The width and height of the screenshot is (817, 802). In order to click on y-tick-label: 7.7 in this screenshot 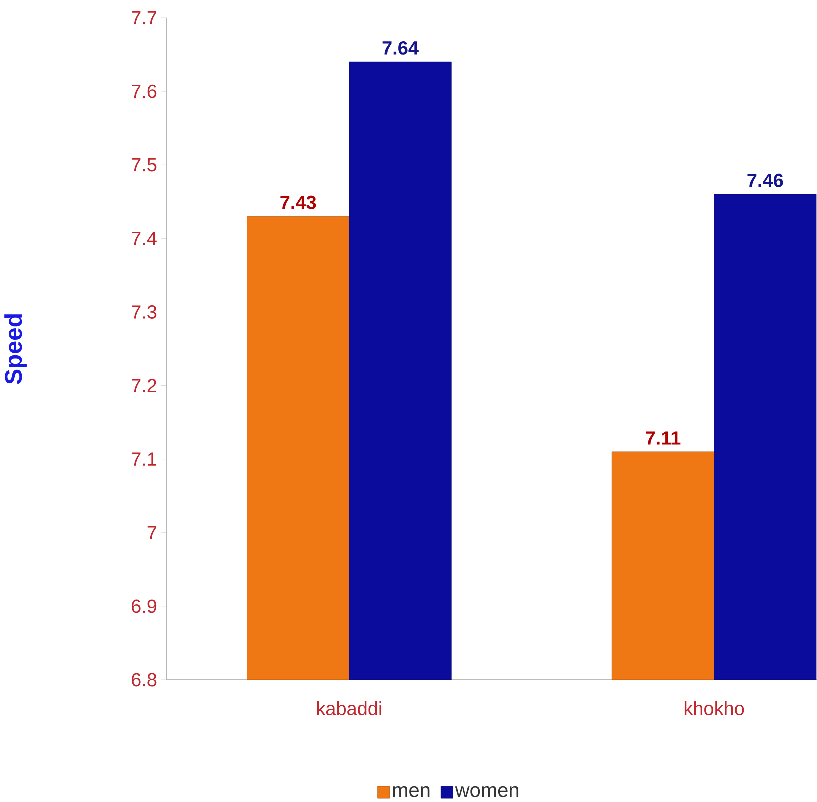, I will do `click(144, 18)`.